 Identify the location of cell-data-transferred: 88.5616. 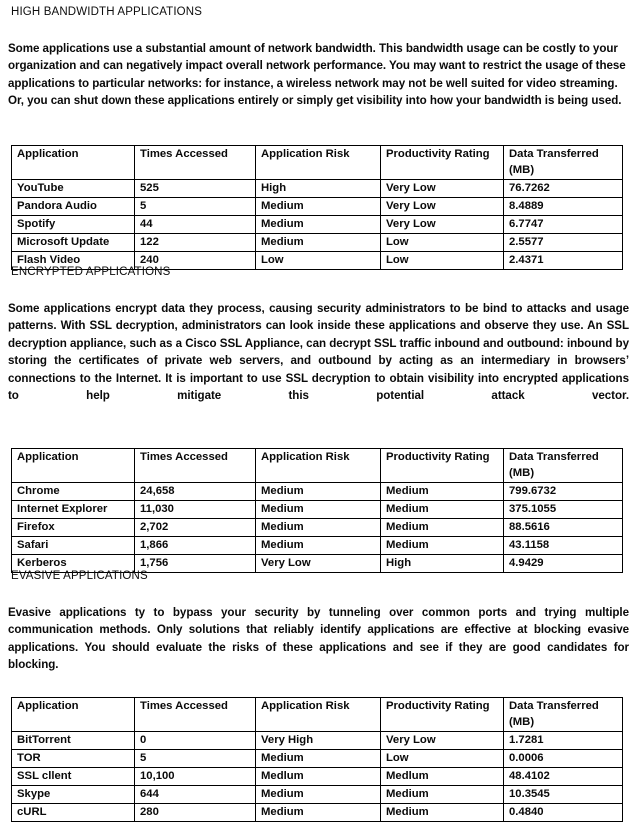
(563, 527).